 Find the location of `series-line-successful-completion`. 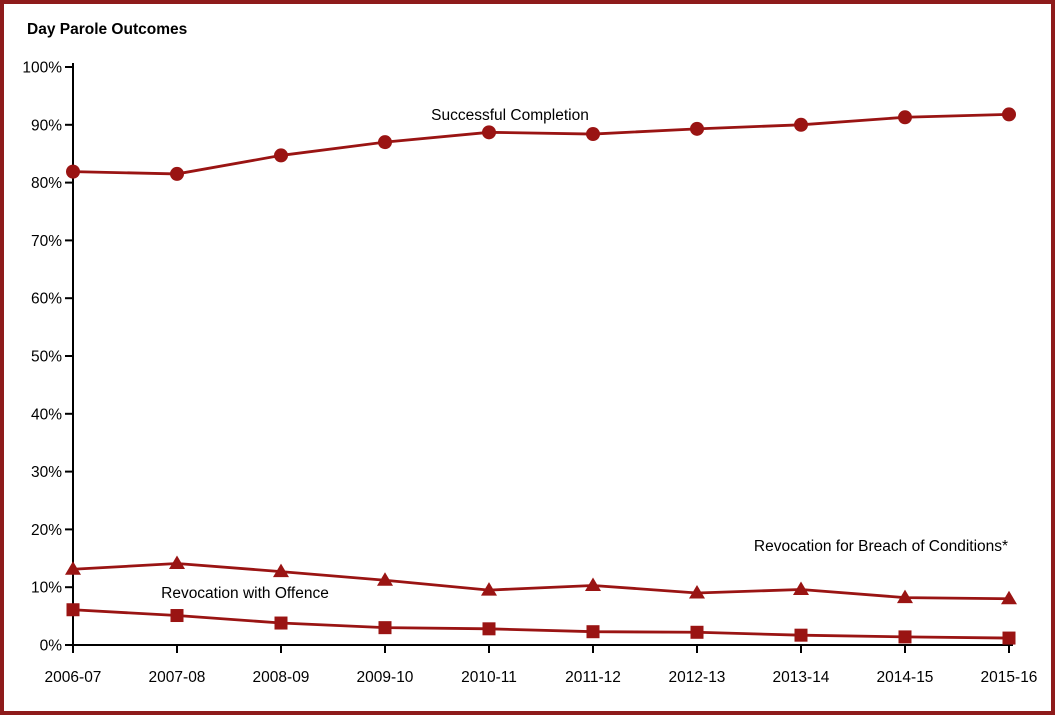

series-line-successful-completion is located at coordinates (541, 144).